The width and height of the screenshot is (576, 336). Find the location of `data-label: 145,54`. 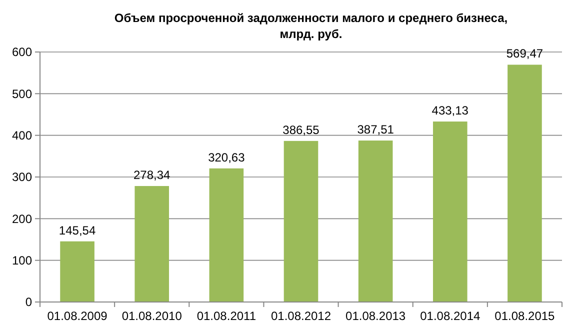

data-label: 145,54 is located at coordinates (77, 230).